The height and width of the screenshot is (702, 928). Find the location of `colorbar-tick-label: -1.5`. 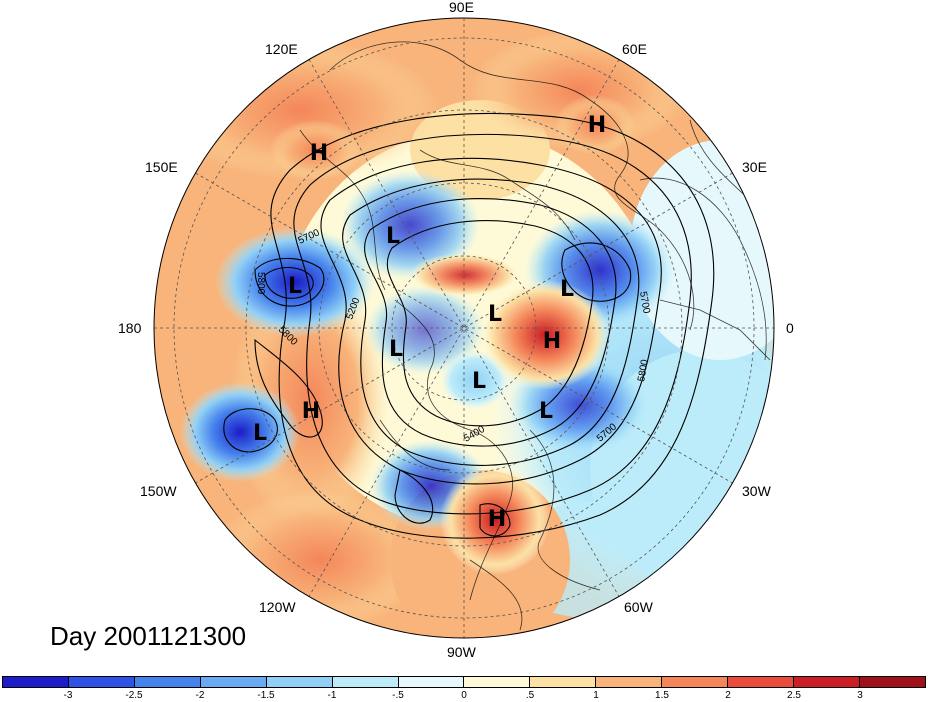

colorbar-tick-label: -1.5 is located at coordinates (266, 695).